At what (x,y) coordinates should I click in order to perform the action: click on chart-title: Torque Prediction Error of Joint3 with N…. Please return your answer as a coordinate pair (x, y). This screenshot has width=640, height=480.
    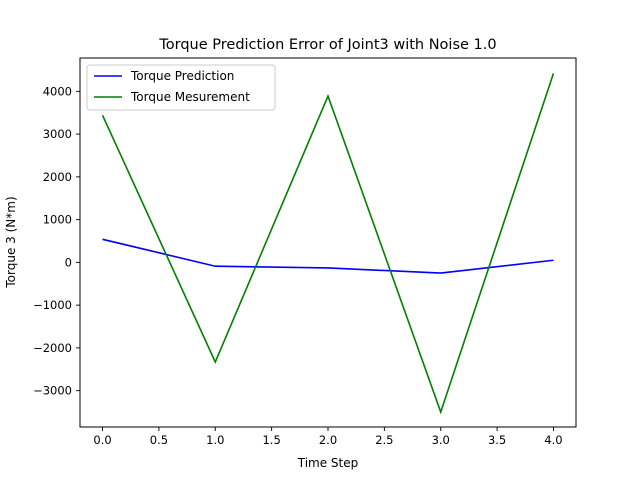
    Looking at the image, I should click on (327, 45).